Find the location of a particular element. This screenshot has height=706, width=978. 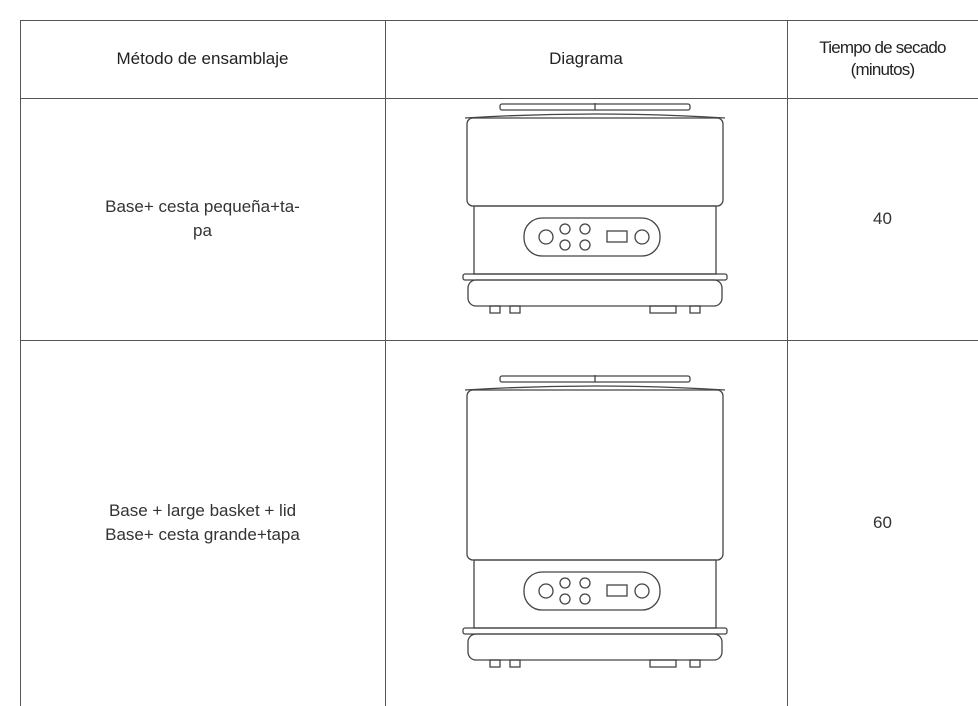

method-text: pa is located at coordinates (202, 230).